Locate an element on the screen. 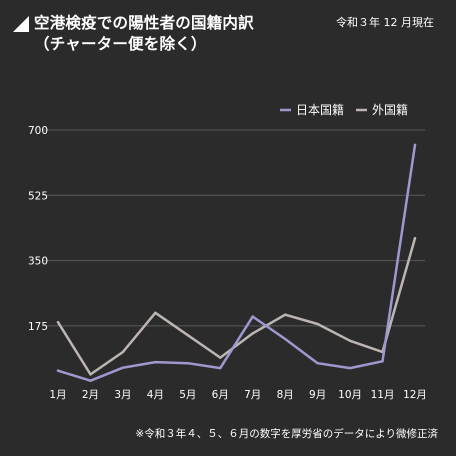 The image size is (456, 456). chart-subtitle: （チャーター便を除く） is located at coordinates (120, 44).